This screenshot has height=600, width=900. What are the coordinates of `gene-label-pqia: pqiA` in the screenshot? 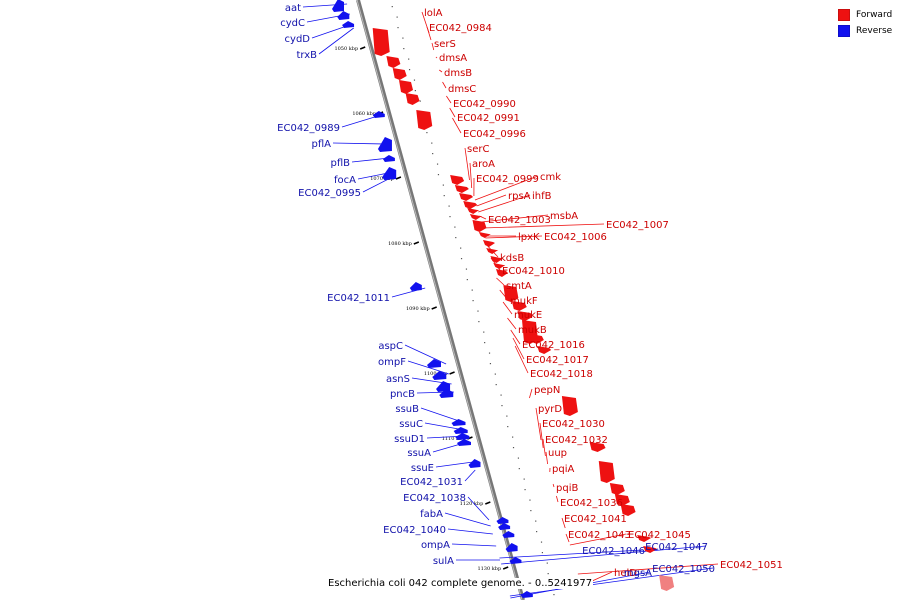 It's located at (563, 469).